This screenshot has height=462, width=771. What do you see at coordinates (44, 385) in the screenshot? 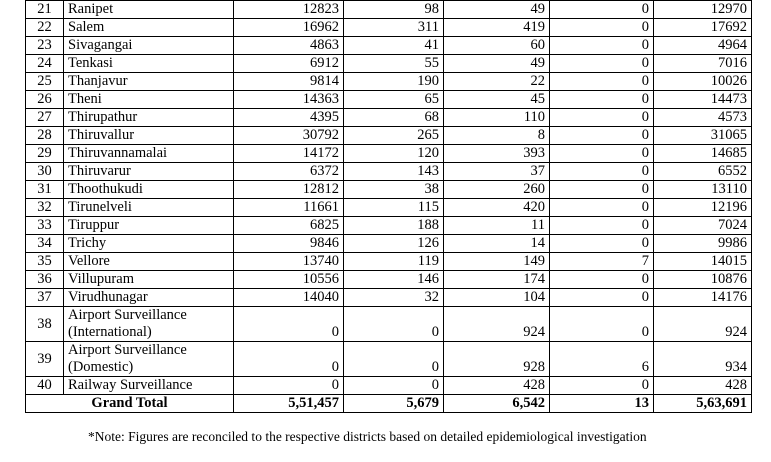
I see `serial-number: 40` at bounding box center [44, 385].